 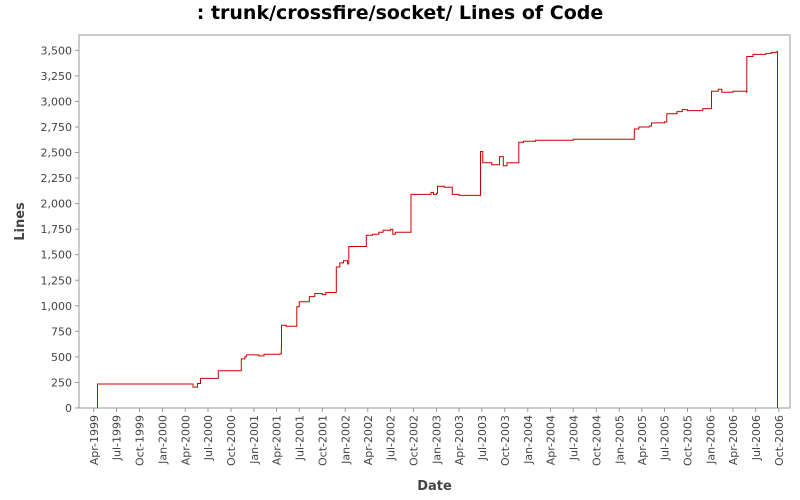 I want to click on x-tick-label: Apr-2003, so click(x=459, y=440).